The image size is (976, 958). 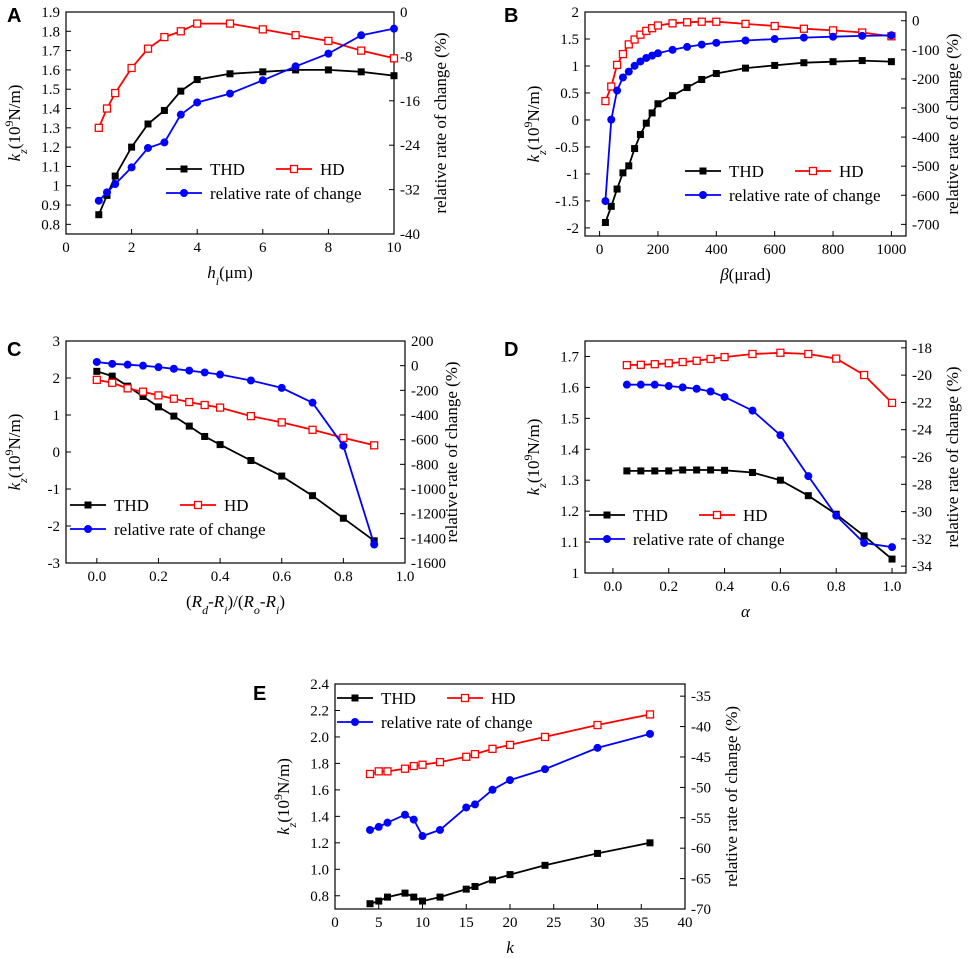 What do you see at coordinates (952, 456) in the screenshot?
I see `y2-axis-label: relative rate of change (%)` at bounding box center [952, 456].